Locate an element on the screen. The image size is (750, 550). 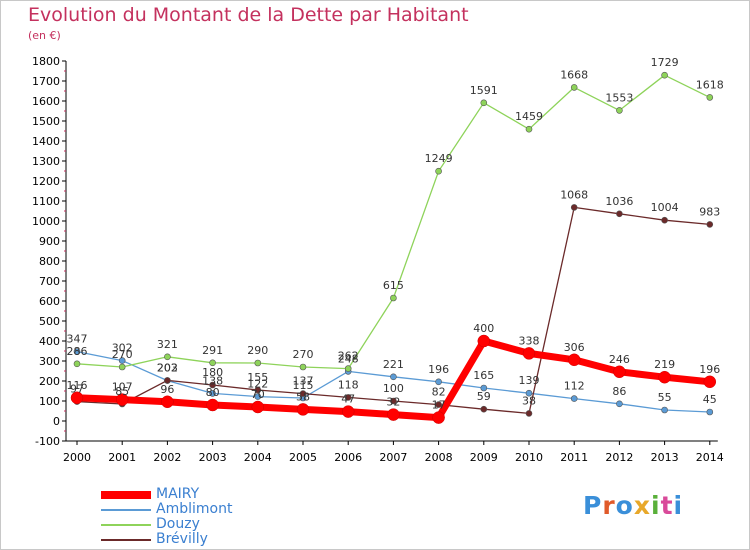
data-label-amblimont: 347 is located at coordinates (77, 339).